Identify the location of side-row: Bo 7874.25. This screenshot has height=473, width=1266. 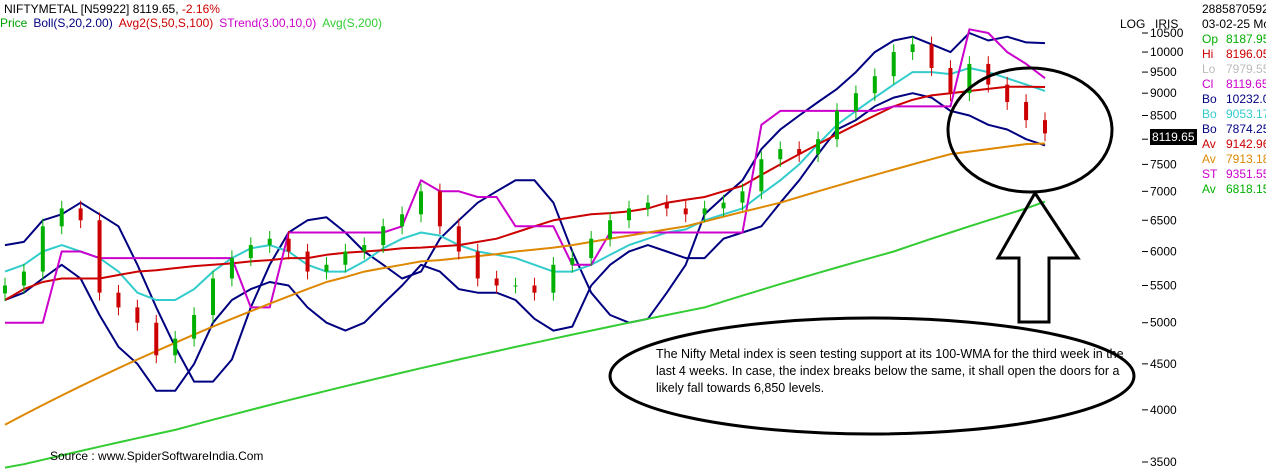
(1234, 129).